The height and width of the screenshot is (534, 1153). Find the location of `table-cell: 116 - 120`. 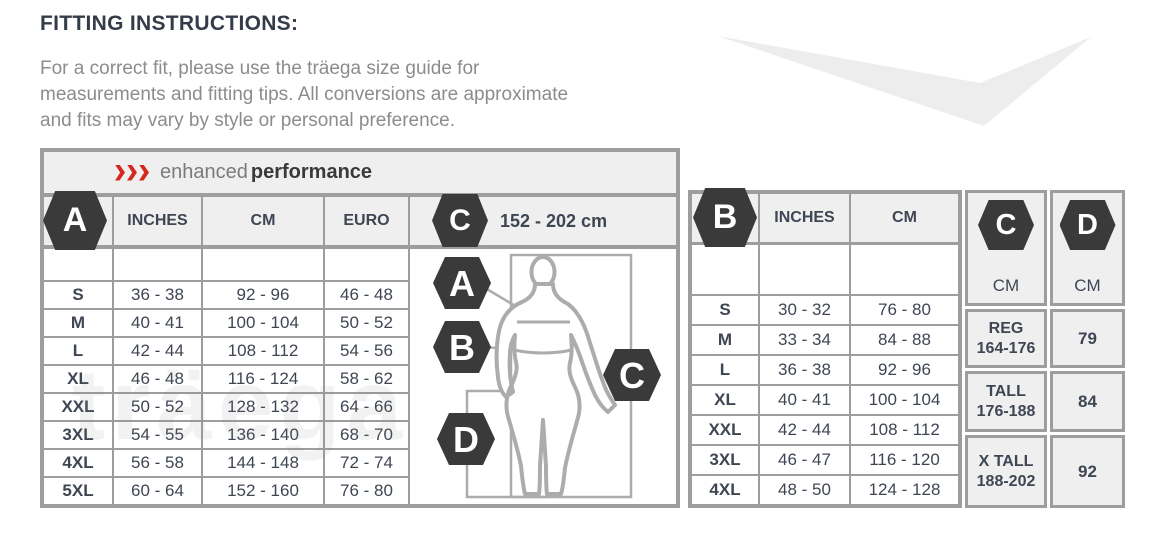

table-cell: 116 - 120 is located at coordinates (904, 459).